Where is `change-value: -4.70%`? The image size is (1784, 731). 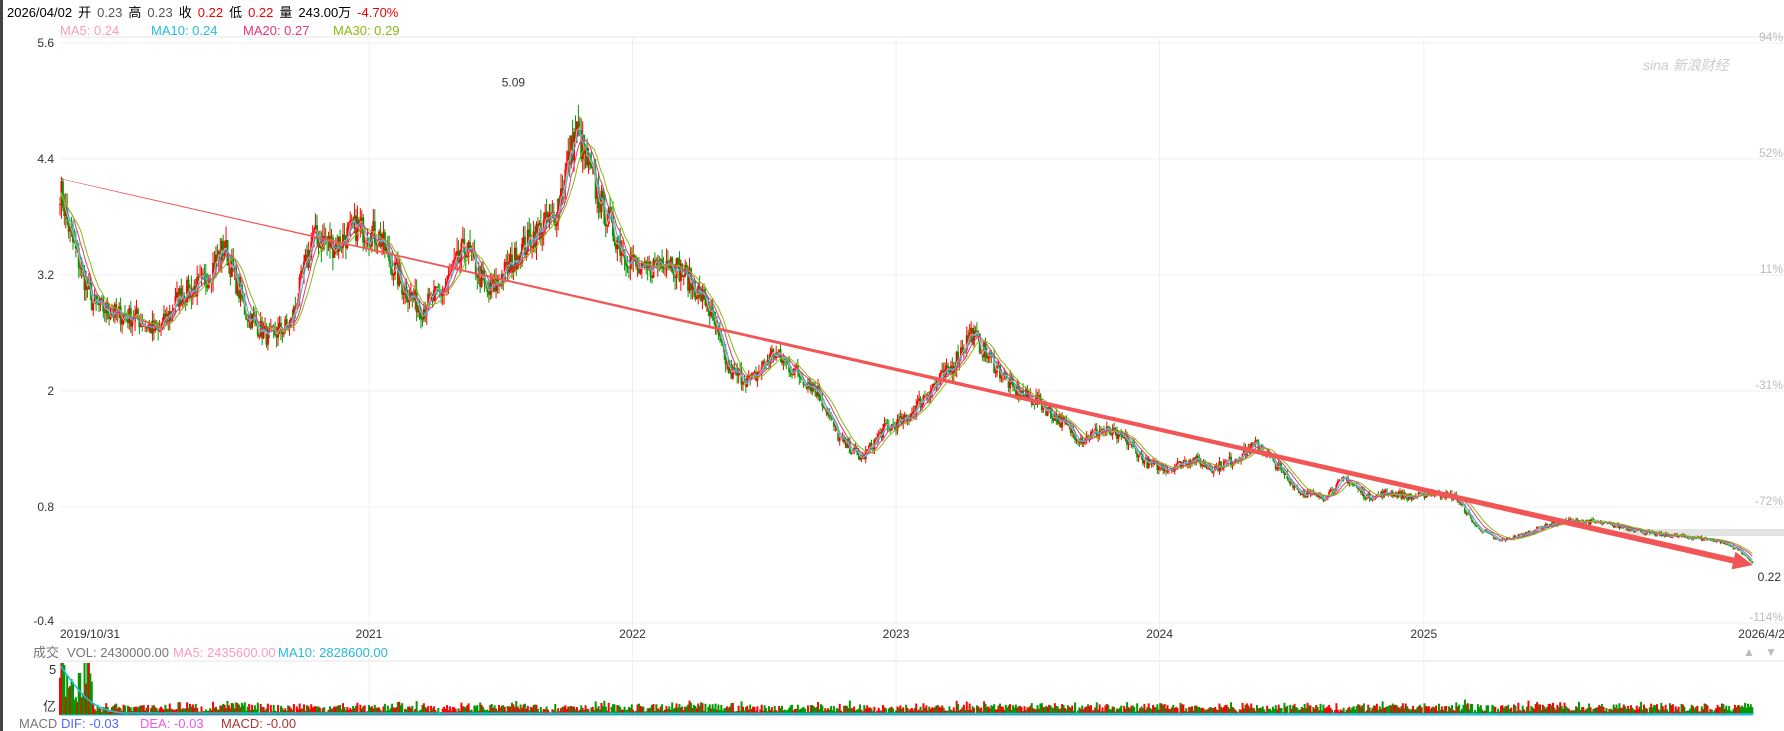 change-value: -4.70% is located at coordinates (378, 12).